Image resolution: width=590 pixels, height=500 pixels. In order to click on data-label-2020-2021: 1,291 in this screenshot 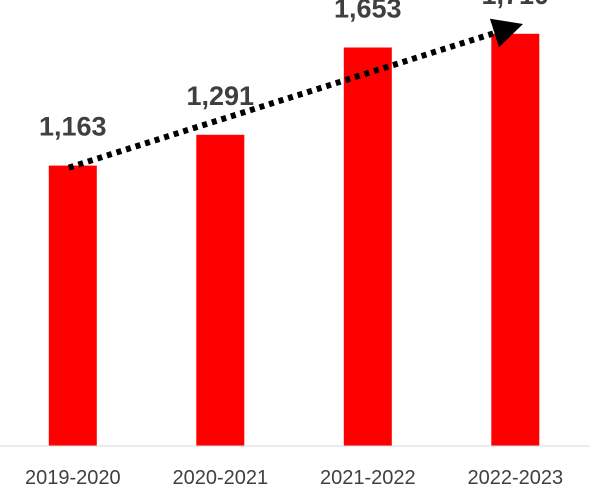, I will do `click(221, 96)`.